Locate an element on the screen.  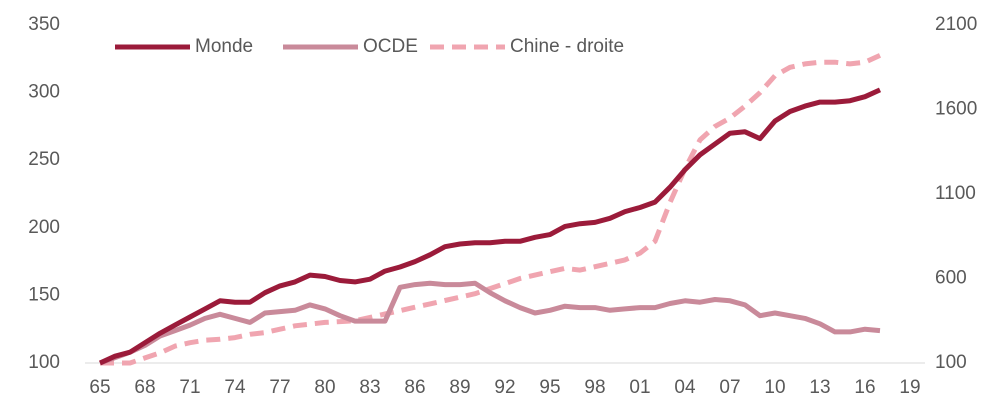
y2-tick-label: 2100 is located at coordinates (956, 24).